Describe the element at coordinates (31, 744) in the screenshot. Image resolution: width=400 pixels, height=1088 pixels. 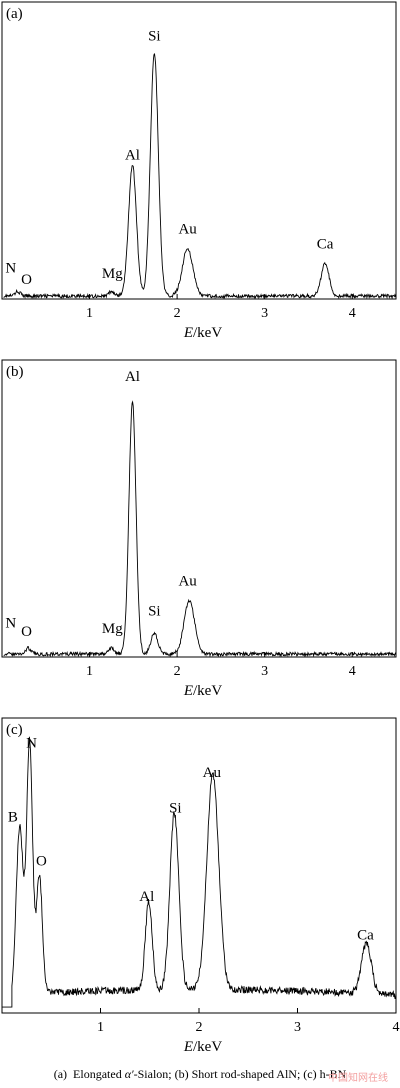
I see `panel-c-peak-label-n: N` at that location.